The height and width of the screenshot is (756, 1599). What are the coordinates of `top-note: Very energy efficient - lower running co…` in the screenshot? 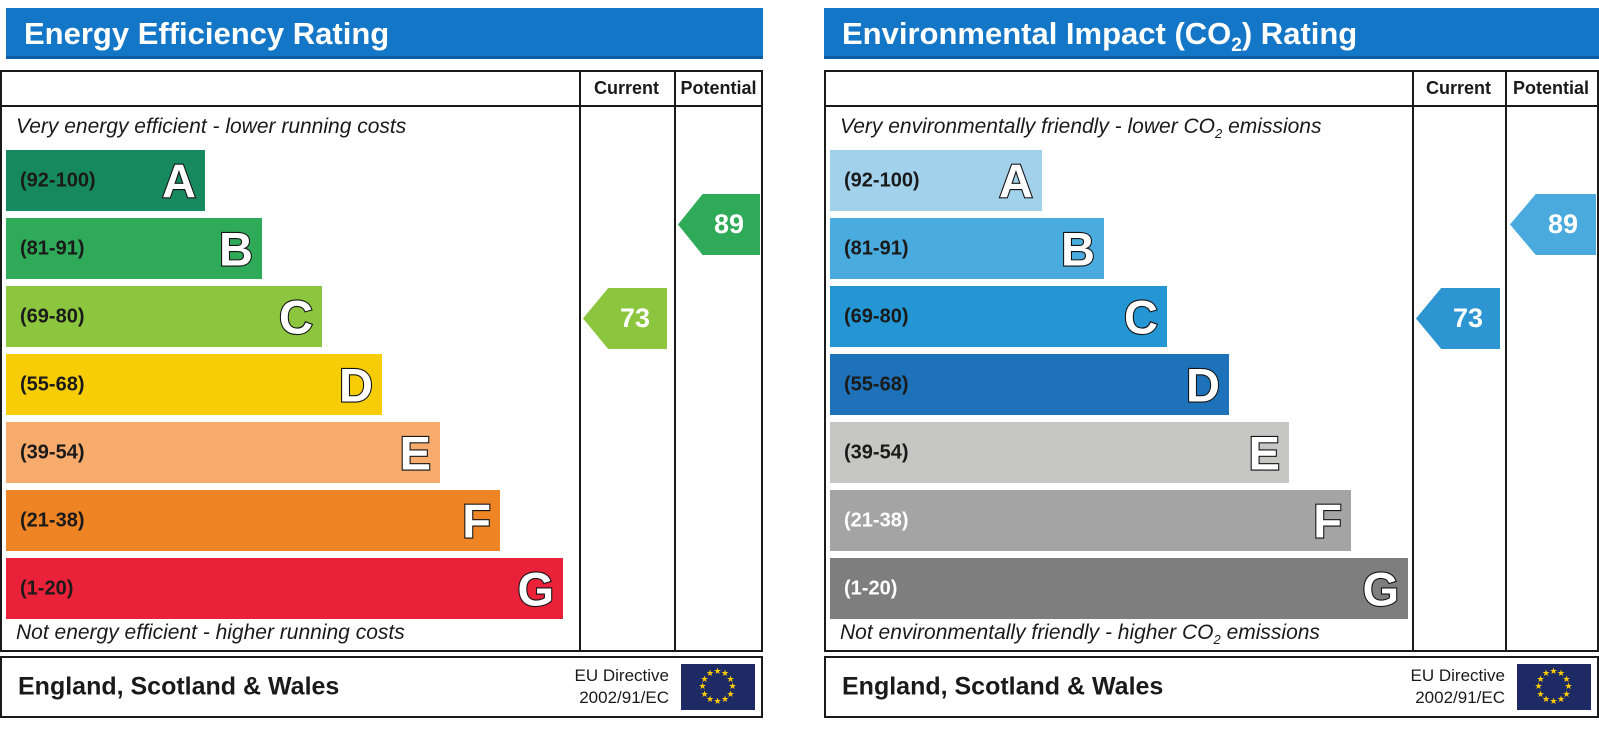 It's located at (211, 126).